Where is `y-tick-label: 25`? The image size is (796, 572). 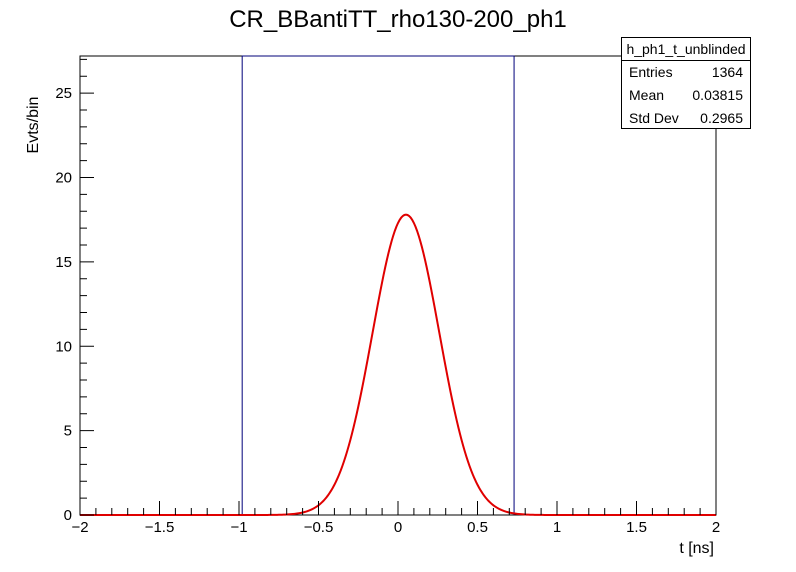 y-tick-label: 25 is located at coordinates (63, 93).